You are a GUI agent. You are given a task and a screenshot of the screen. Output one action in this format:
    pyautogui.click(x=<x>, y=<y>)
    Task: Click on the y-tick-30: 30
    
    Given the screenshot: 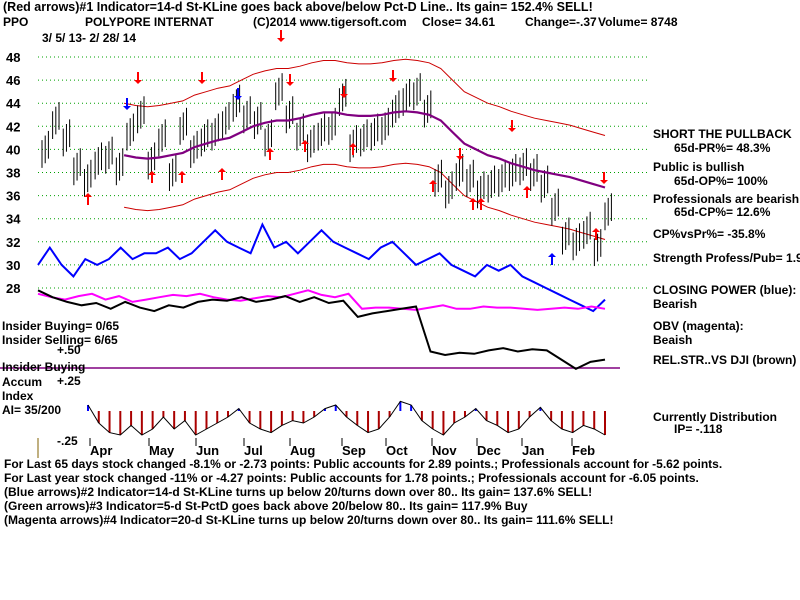 What is the action you would take?
    pyautogui.click(x=13, y=265)
    